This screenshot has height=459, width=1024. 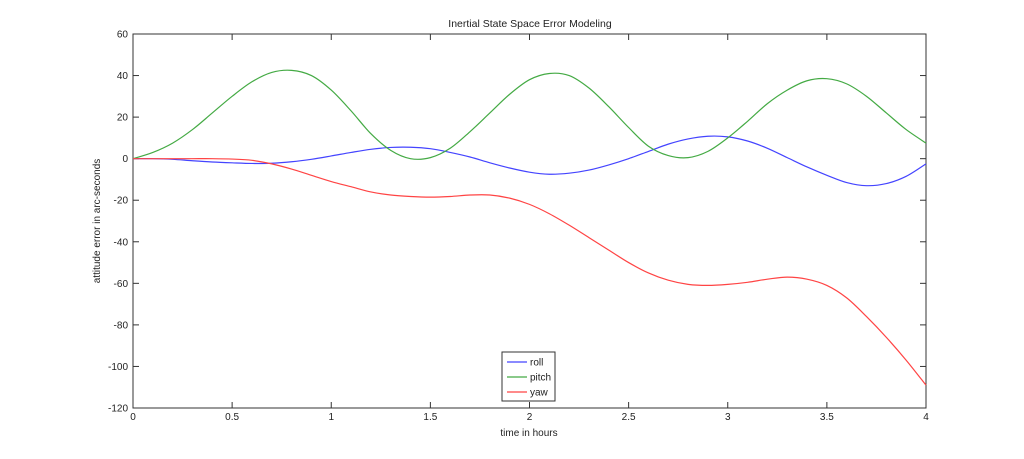 I want to click on y-tick-label: -120, so click(x=118, y=409).